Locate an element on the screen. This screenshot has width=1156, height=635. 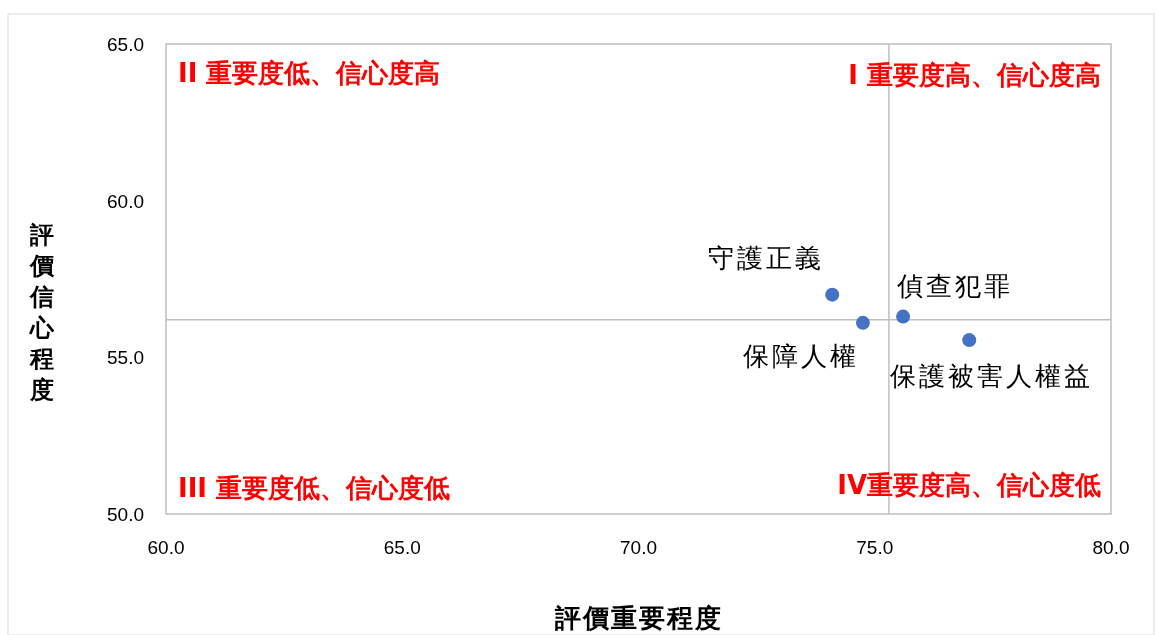
y-tick-label: 55.0 is located at coordinates (125, 358).